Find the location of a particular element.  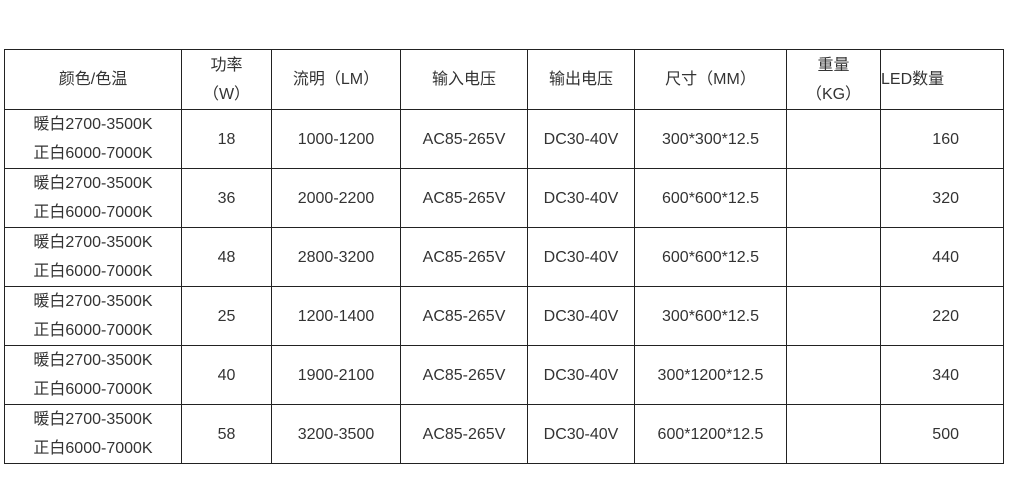

header-led-count: LED数量 is located at coordinates (942, 79).